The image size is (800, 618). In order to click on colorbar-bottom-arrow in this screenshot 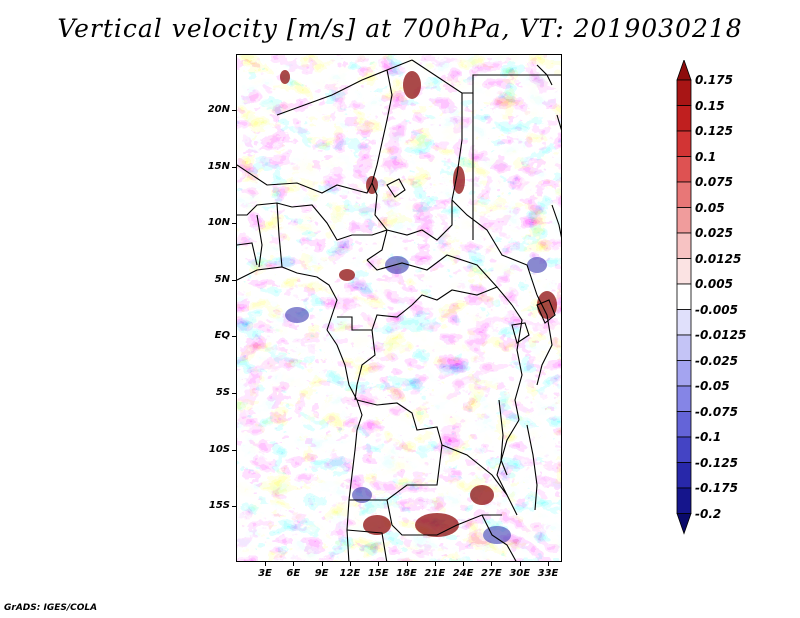, I will do `click(684, 524)`.